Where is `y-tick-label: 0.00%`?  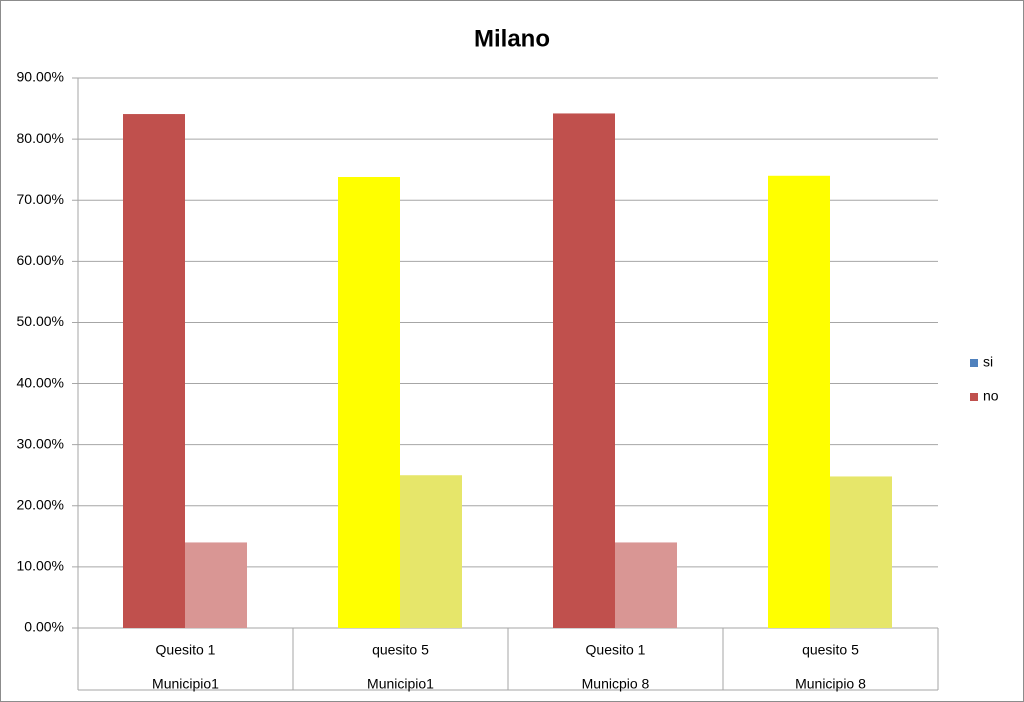
y-tick-label: 0.00% is located at coordinates (44, 627).